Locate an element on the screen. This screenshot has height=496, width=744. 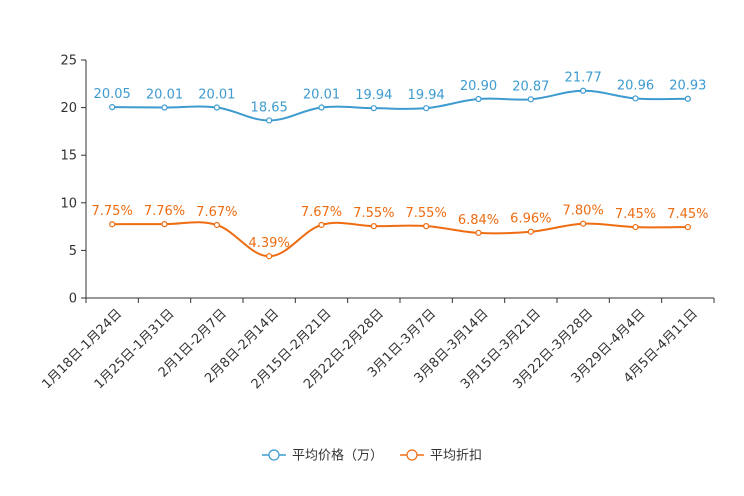
data-label: 6.84% is located at coordinates (478, 220).